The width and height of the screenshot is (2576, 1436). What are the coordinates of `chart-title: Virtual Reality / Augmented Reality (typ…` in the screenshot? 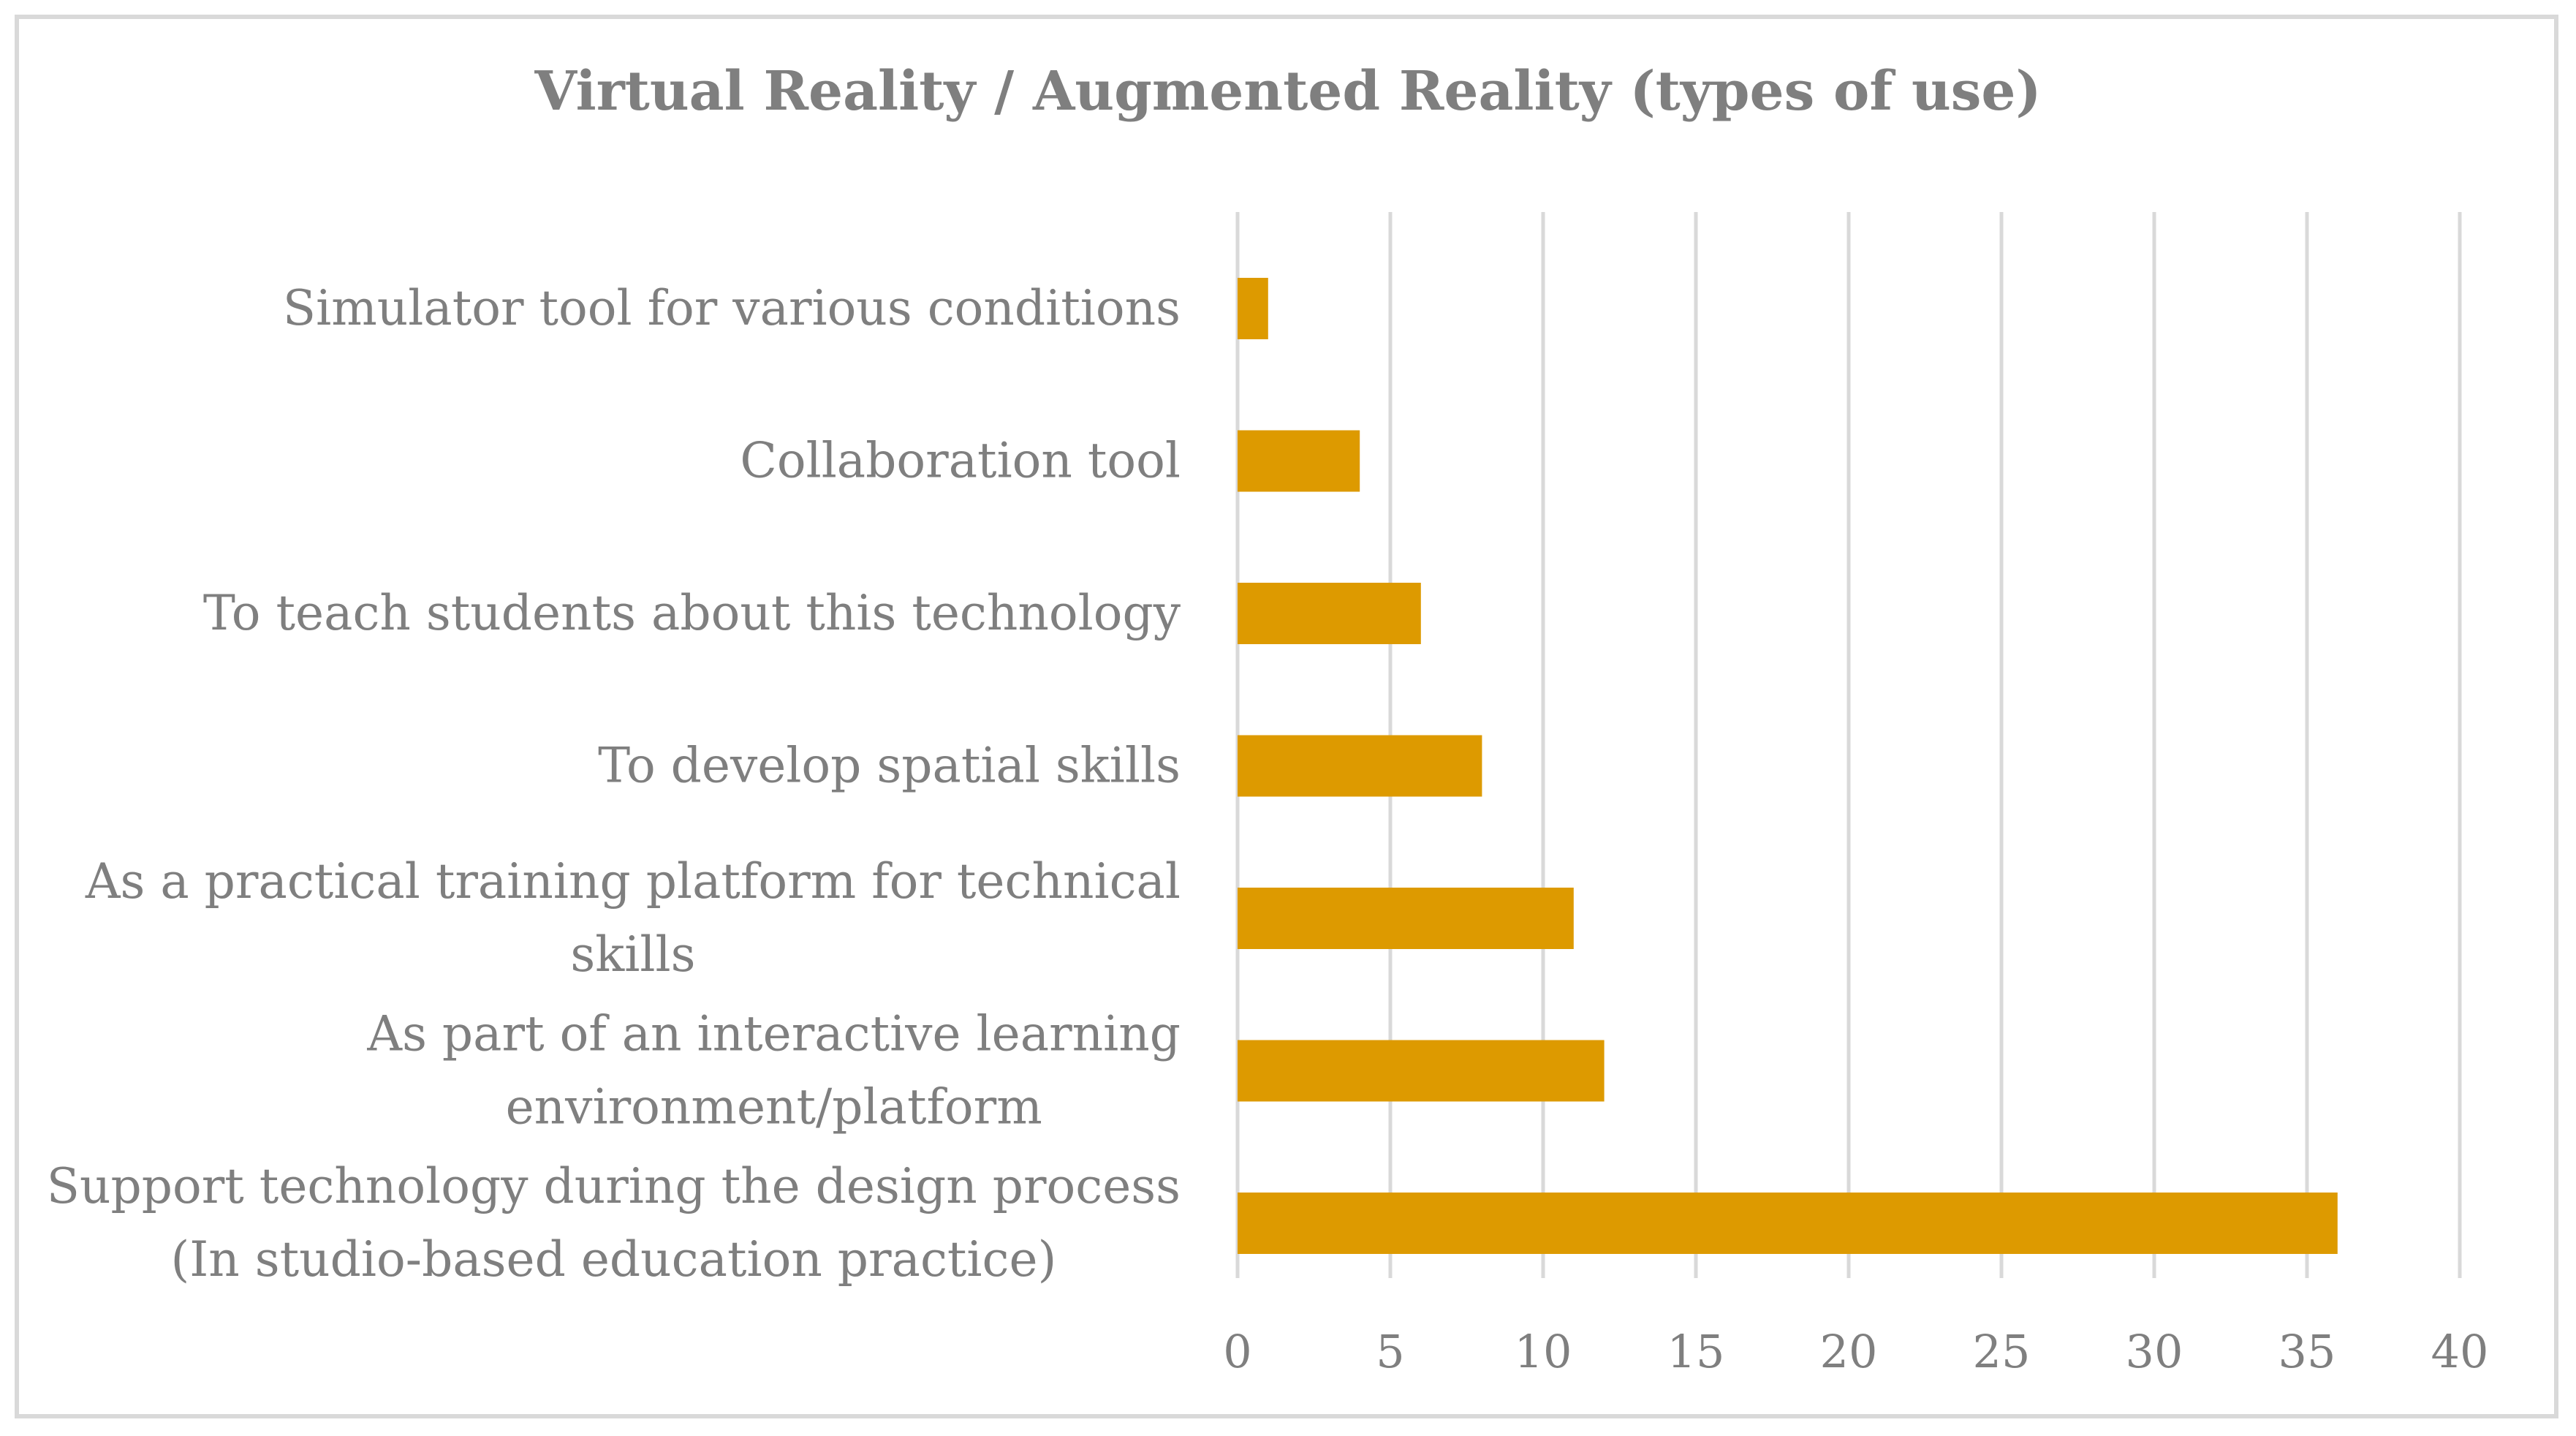 It's located at (1288, 91).